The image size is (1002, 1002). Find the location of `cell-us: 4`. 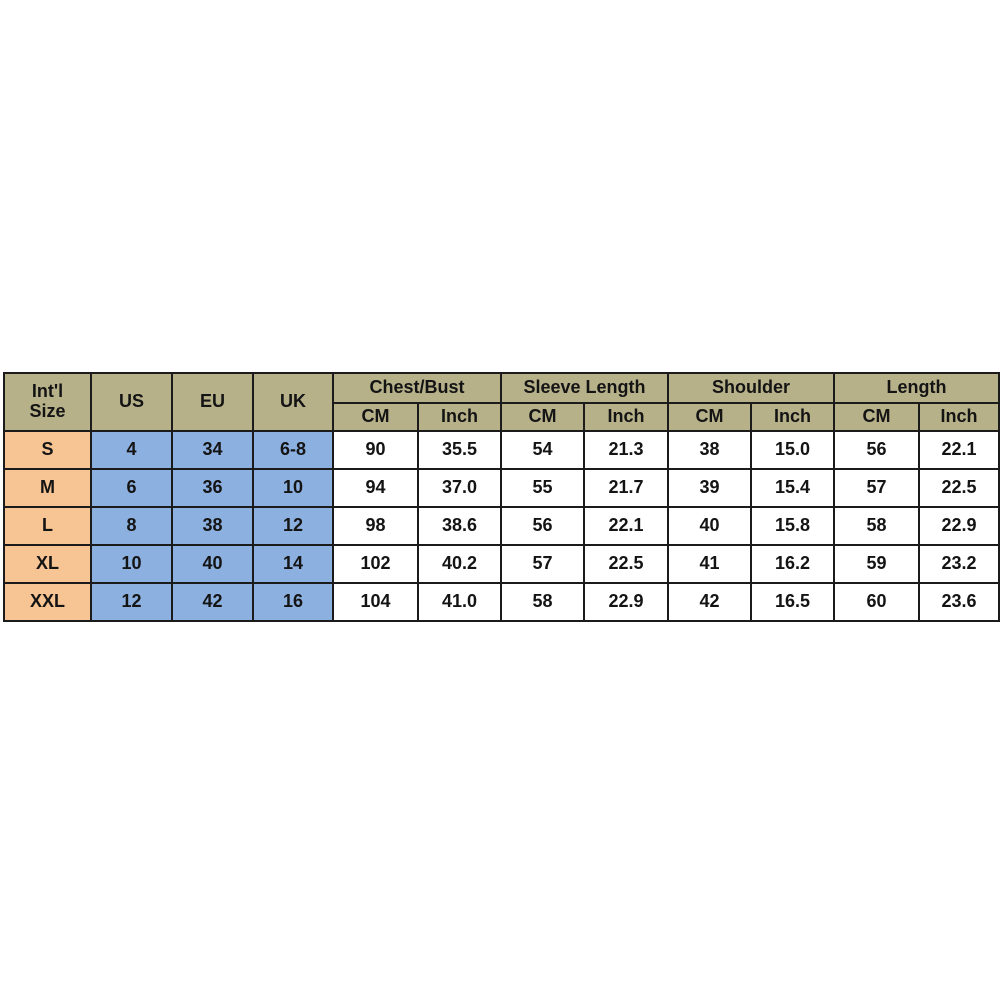

cell-us: 4 is located at coordinates (131, 450).